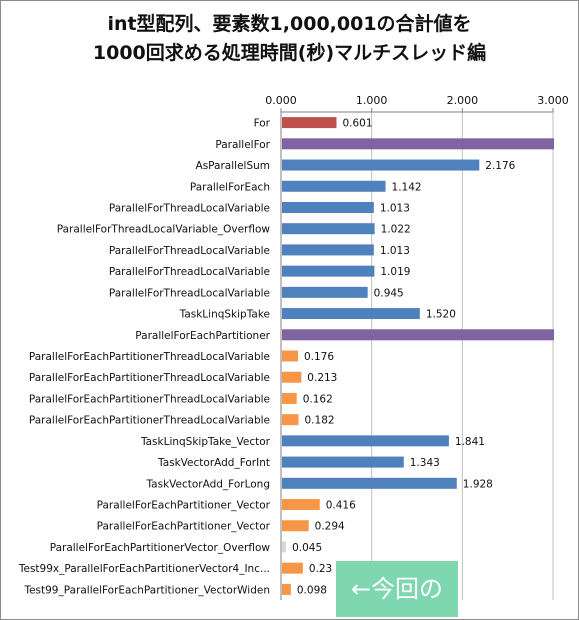 The height and width of the screenshot is (620, 579). I want to click on data-label: 1.841, so click(470, 442).